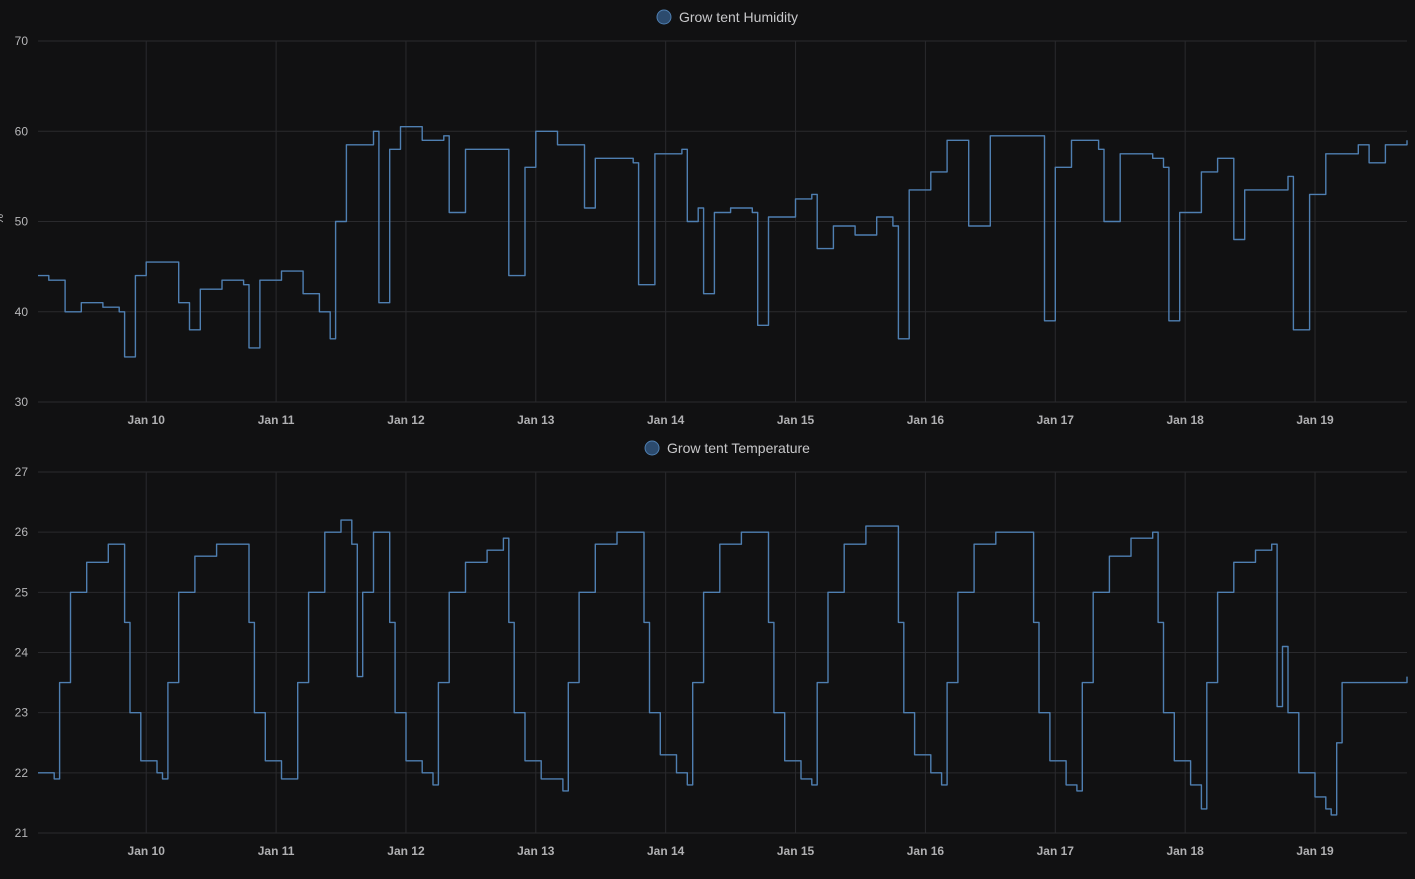  What do you see at coordinates (738, 17) in the screenshot?
I see `legend-label: Grow tent Humidity` at bounding box center [738, 17].